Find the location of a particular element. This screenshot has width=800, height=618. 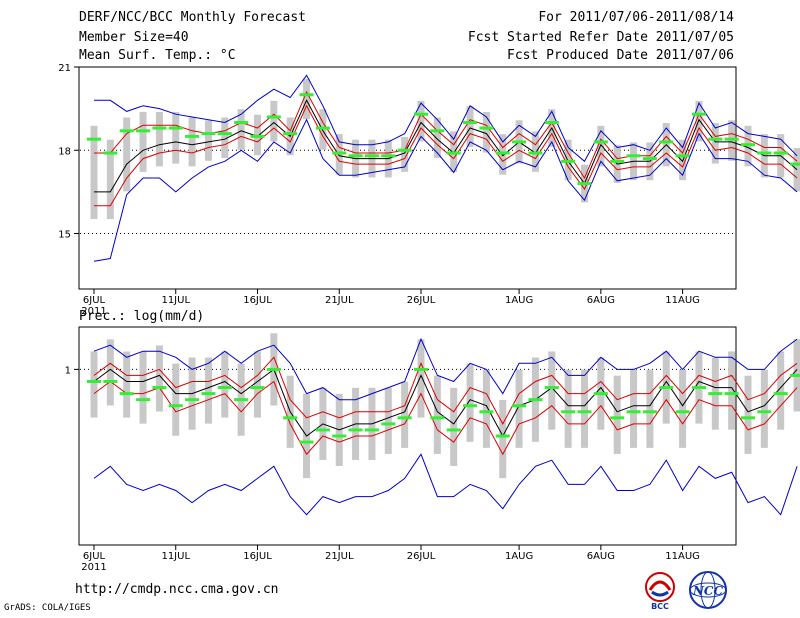

forecast-started-date: Fcst Started Refer Date 2011/07/05 is located at coordinates (600, 37).